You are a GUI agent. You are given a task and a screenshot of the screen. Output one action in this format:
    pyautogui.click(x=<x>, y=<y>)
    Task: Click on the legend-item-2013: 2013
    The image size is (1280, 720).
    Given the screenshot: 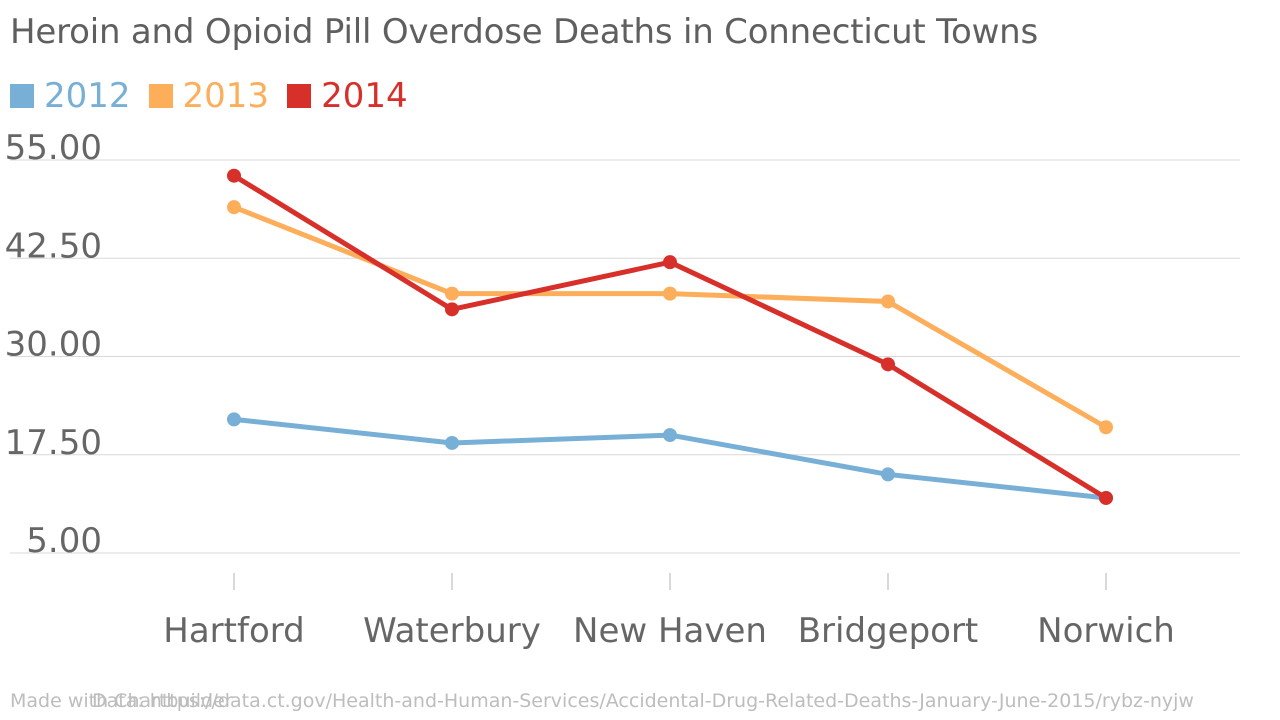 What is the action you would take?
    pyautogui.click(x=209, y=96)
    